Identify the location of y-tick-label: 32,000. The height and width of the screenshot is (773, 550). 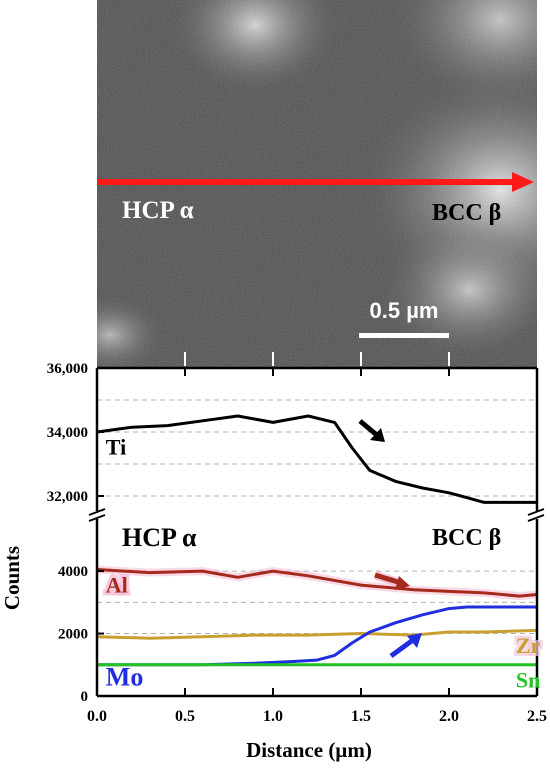
(67, 497).